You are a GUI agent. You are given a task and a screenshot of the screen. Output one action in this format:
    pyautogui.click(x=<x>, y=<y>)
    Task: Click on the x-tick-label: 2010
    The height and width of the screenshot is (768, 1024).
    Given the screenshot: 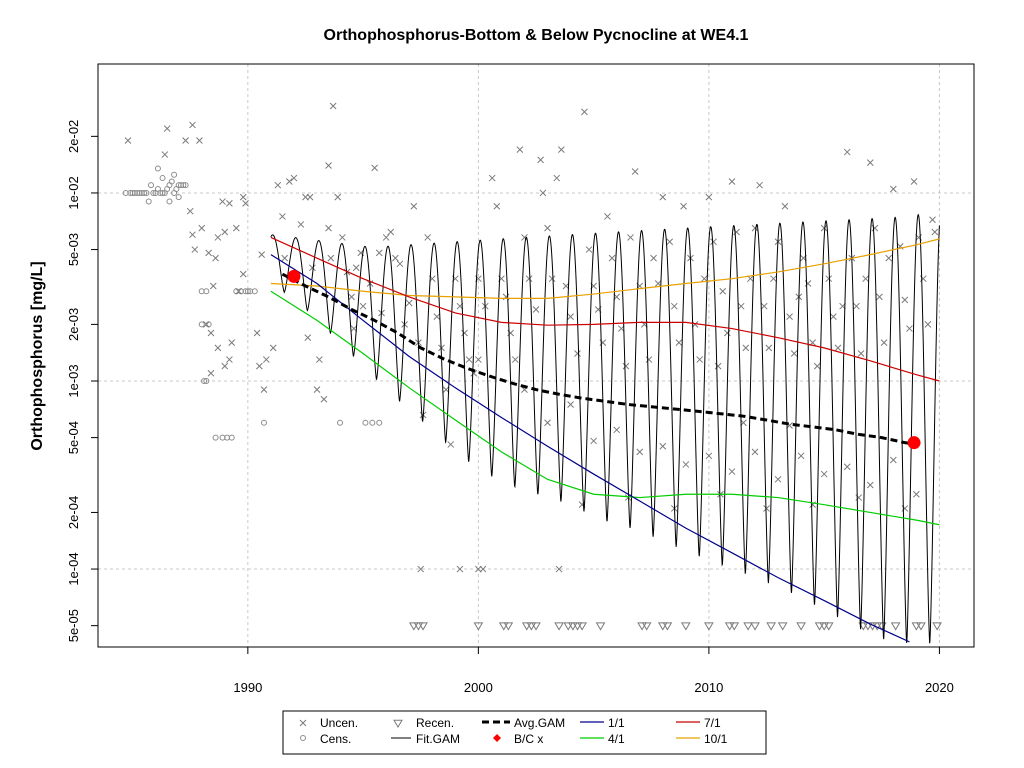 What is the action you would take?
    pyautogui.click(x=708, y=687)
    